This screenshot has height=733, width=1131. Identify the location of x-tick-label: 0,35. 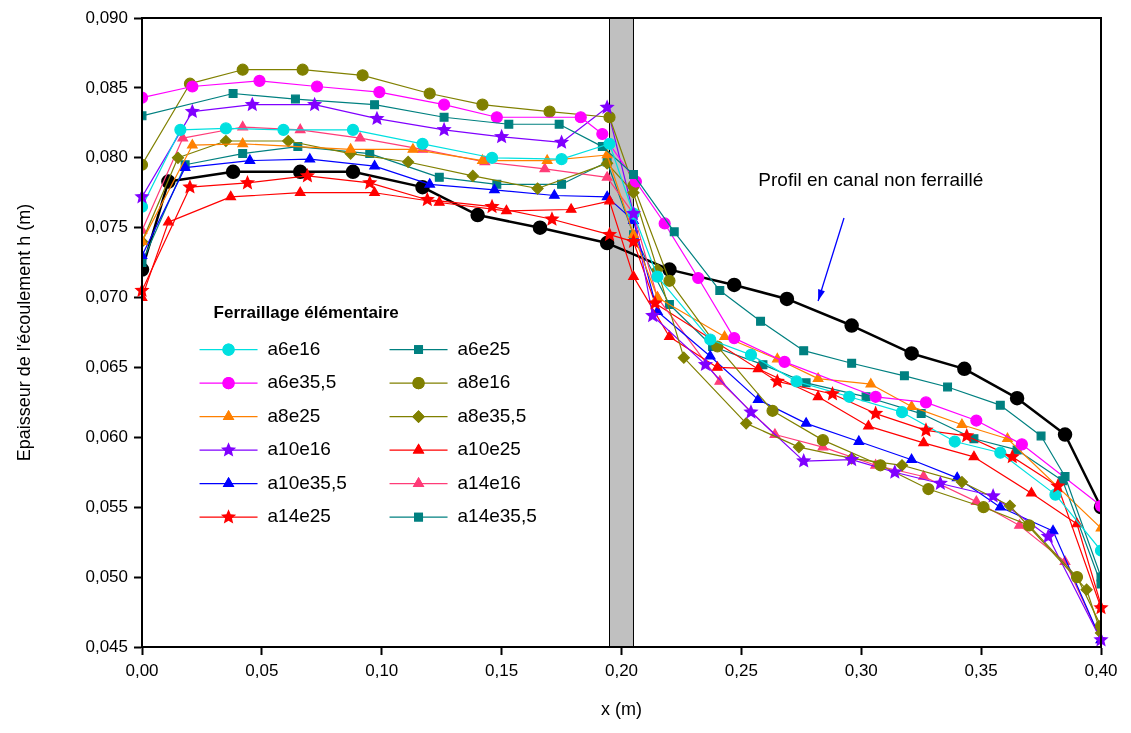
(981, 670).